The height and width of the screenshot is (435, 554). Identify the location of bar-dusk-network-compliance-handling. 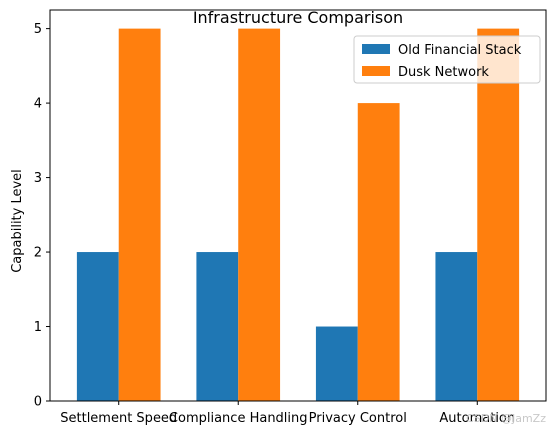
(259, 214).